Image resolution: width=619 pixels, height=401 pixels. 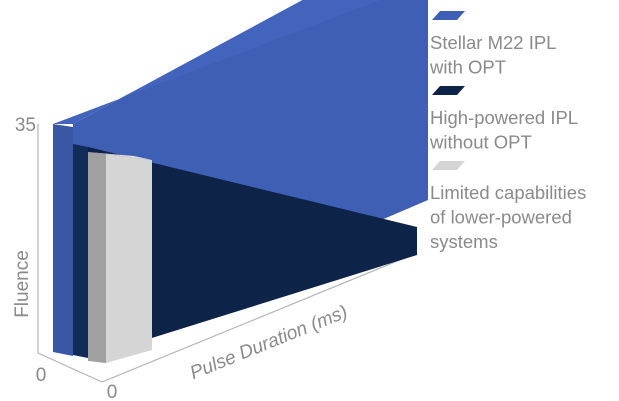 What do you see at coordinates (112, 391) in the screenshot?
I see `x-tick-label-zero: 0` at bounding box center [112, 391].